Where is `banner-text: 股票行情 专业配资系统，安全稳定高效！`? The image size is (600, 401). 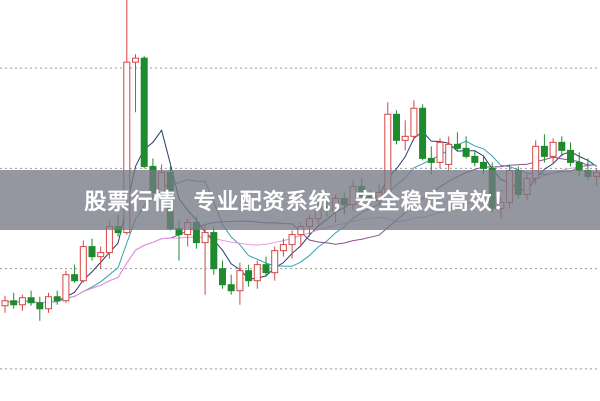
banner-text: 股票行情 专业配资系统，安全稳定高效！ is located at coordinates (300, 202).